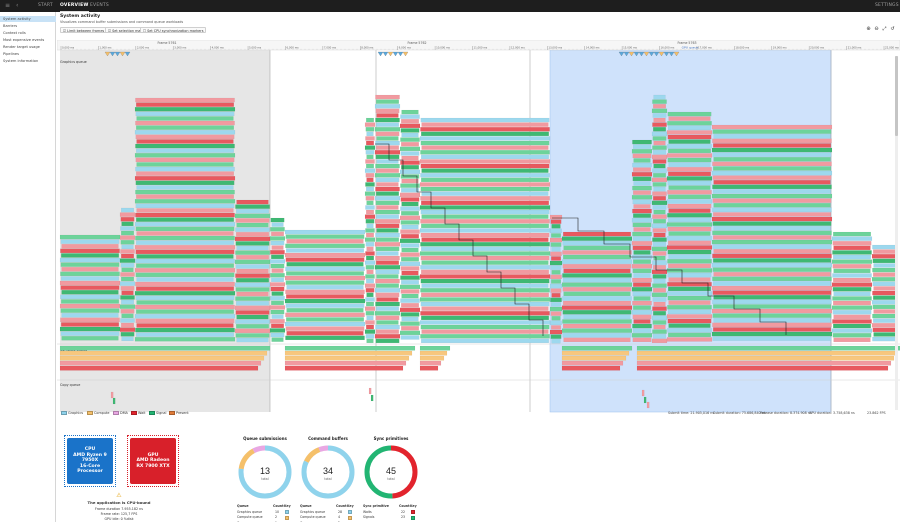 The height and width of the screenshot is (522, 900). Describe the element at coordinates (21, 47) in the screenshot. I see `sidebar-item-render-target-usage: Render target usage` at that location.